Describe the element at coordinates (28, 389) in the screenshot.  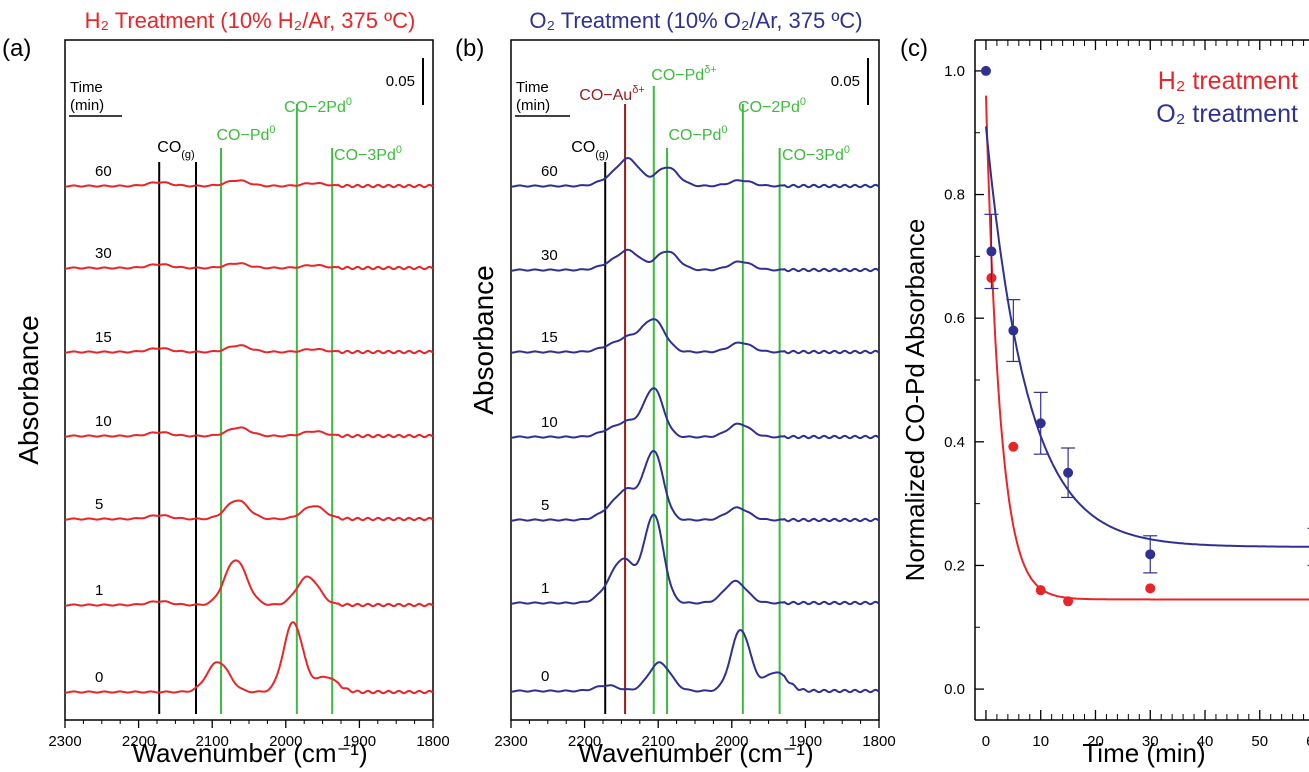
I see `panel-a-ylabel: Absorbance` at that location.